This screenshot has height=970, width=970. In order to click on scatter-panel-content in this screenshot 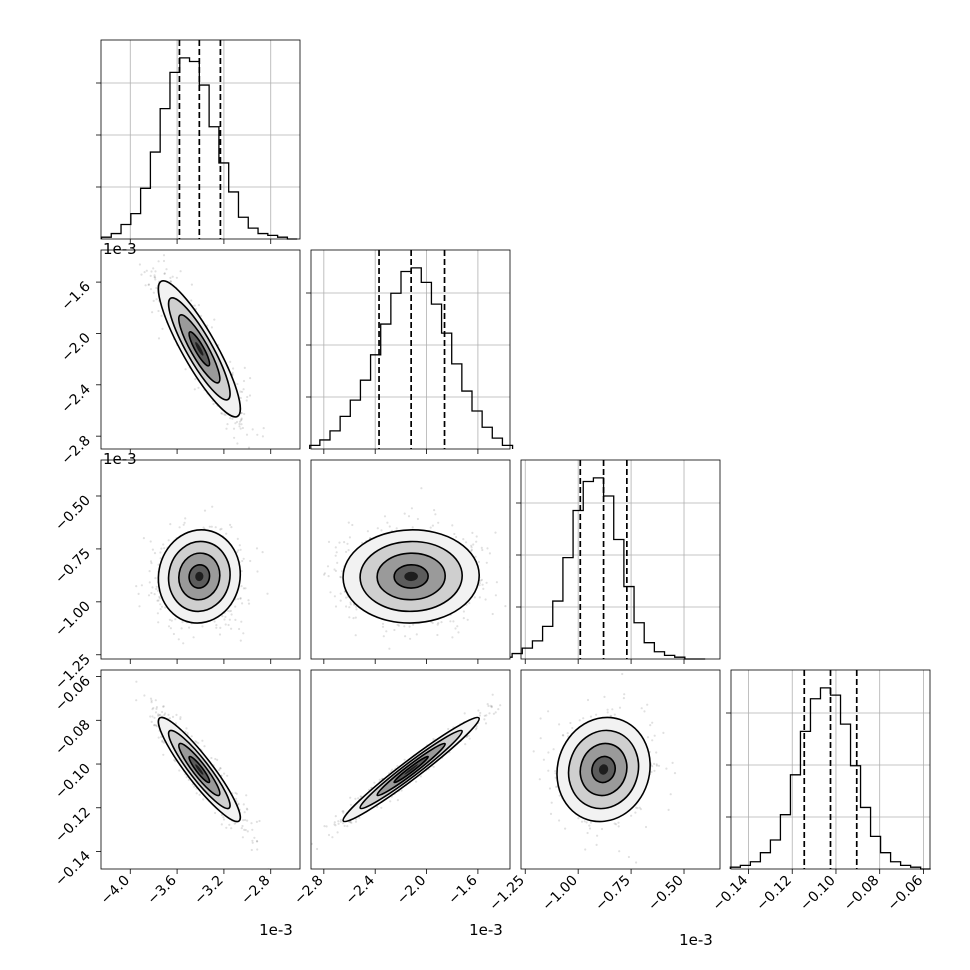, I will do `click(201, 351)`.